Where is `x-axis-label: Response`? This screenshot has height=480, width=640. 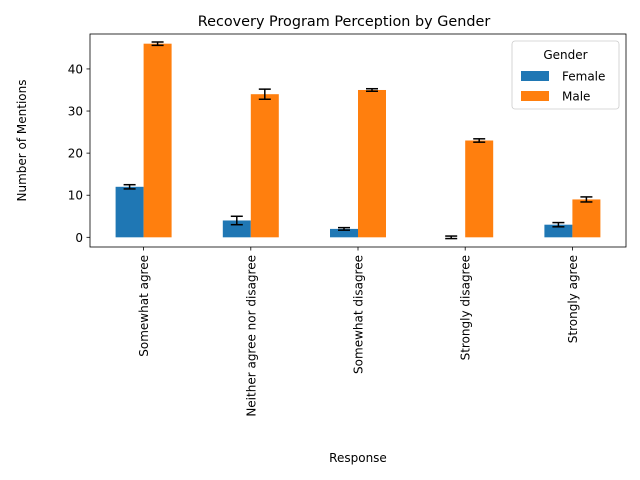 x-axis-label: Response is located at coordinates (358, 458).